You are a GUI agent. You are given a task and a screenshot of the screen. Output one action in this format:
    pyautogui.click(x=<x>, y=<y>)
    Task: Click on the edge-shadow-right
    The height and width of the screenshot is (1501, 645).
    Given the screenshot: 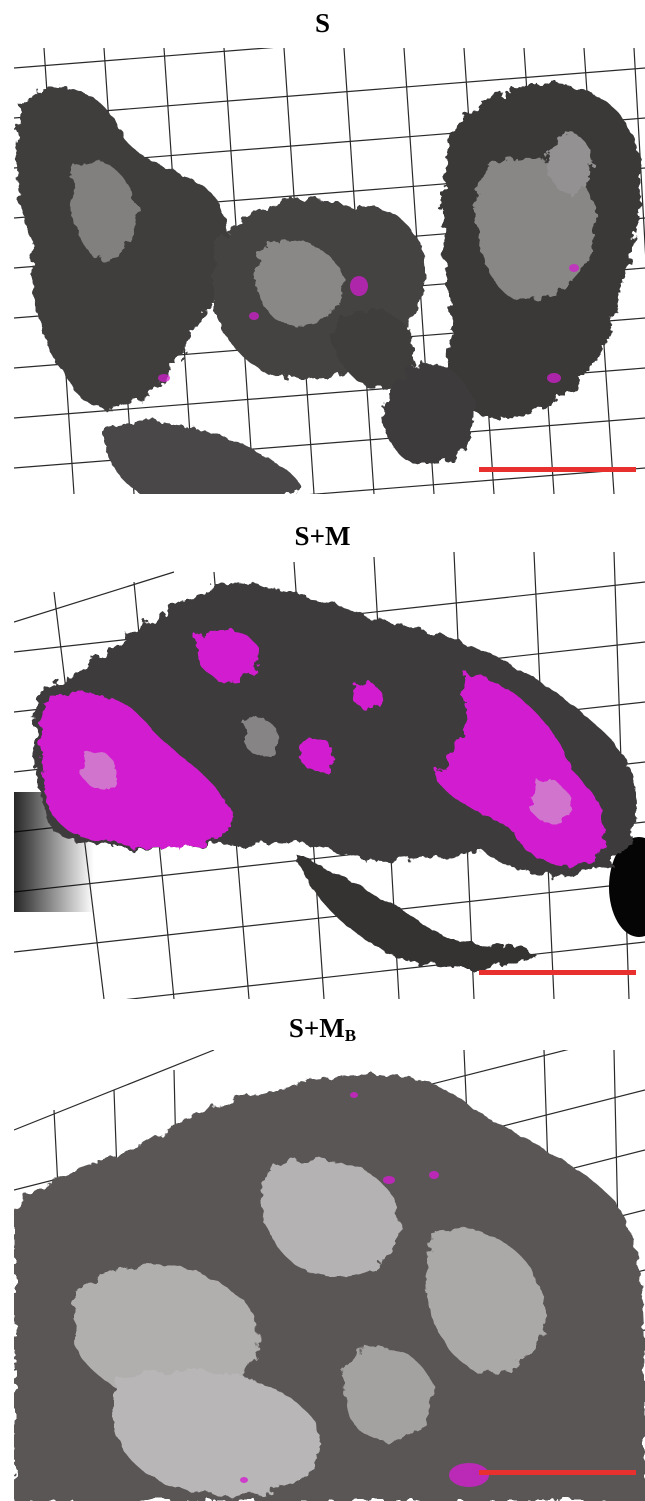 What is the action you would take?
    pyautogui.click(x=627, y=887)
    